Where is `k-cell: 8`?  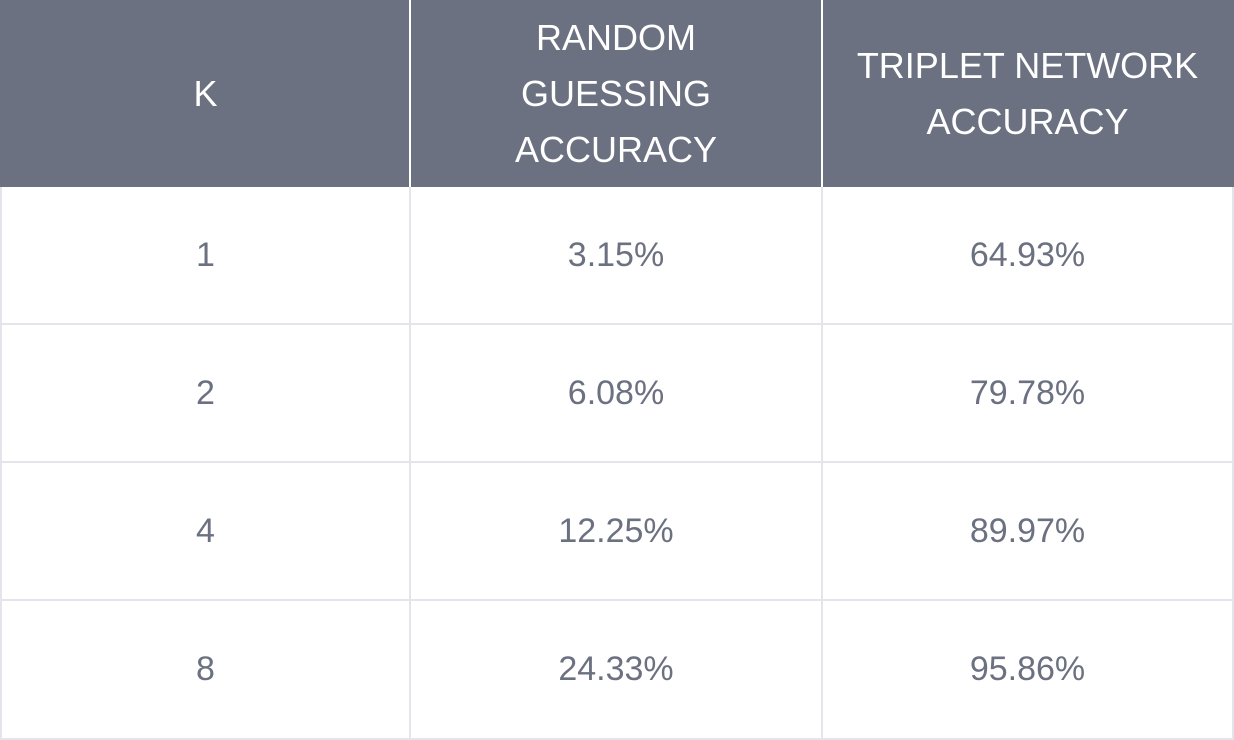
k-cell: 8 is located at coordinates (205, 669).